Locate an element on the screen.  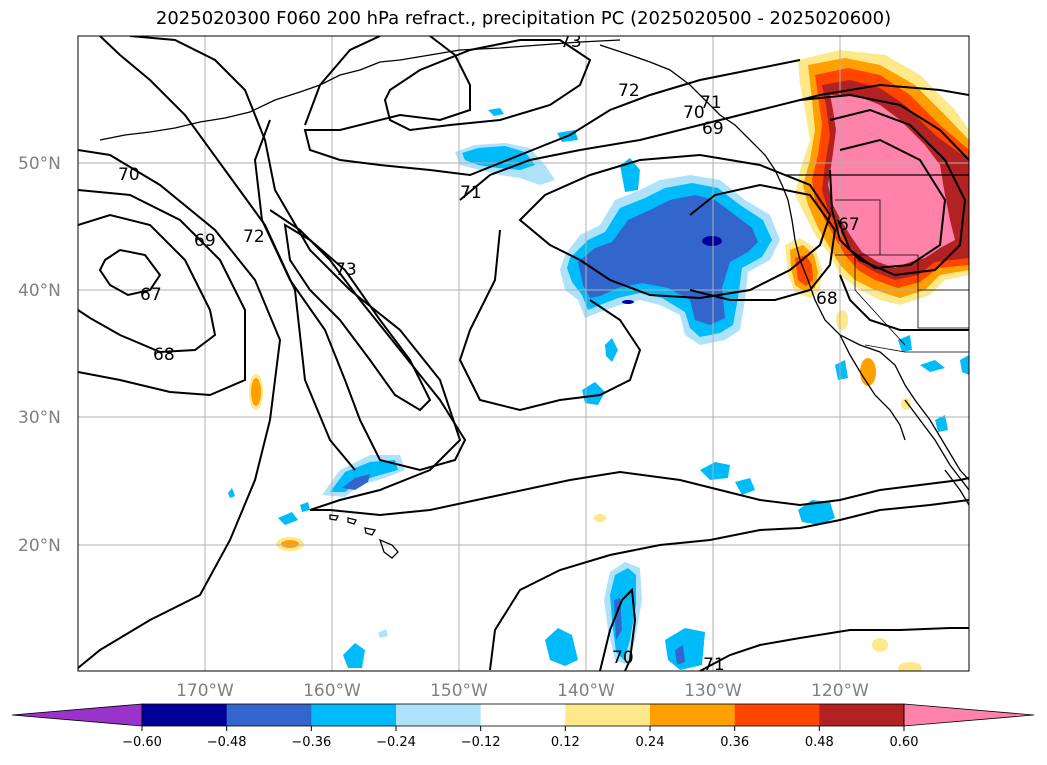
contour-label-70-bottom: 70 is located at coordinates (623, 658).